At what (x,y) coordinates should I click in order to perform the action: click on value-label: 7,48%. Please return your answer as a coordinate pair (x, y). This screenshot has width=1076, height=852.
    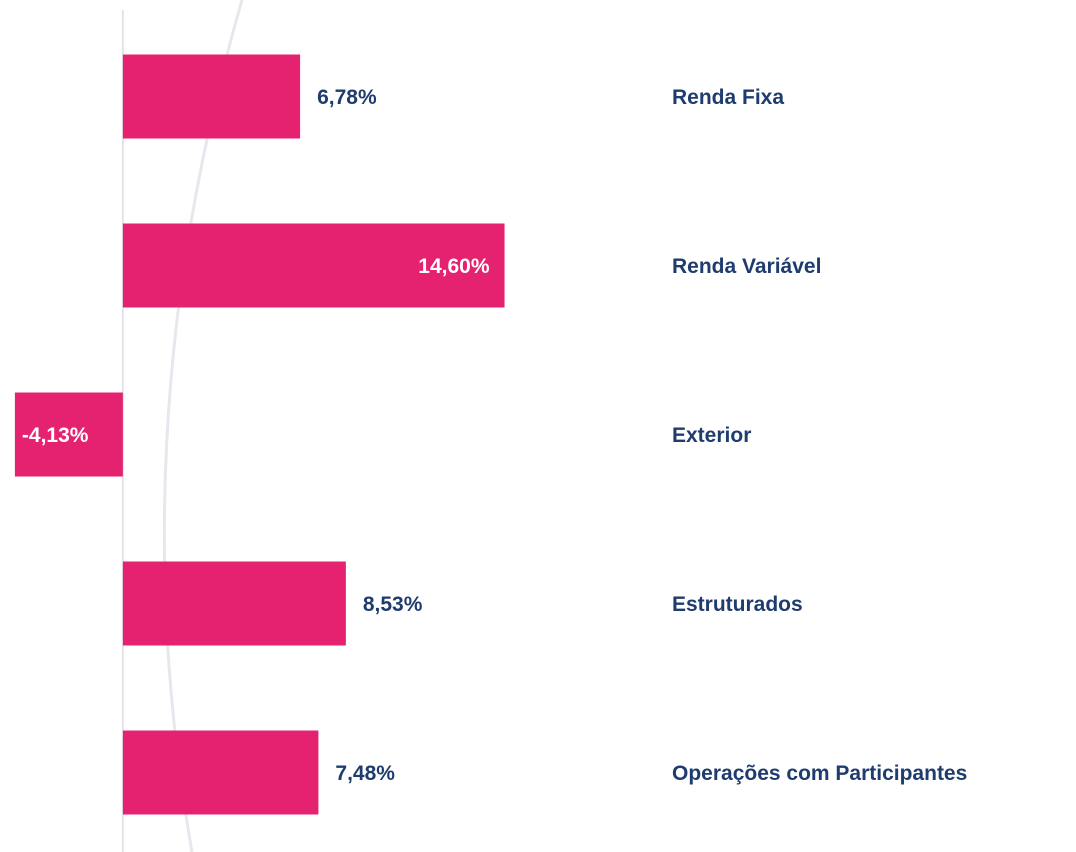
    Looking at the image, I should click on (365, 773).